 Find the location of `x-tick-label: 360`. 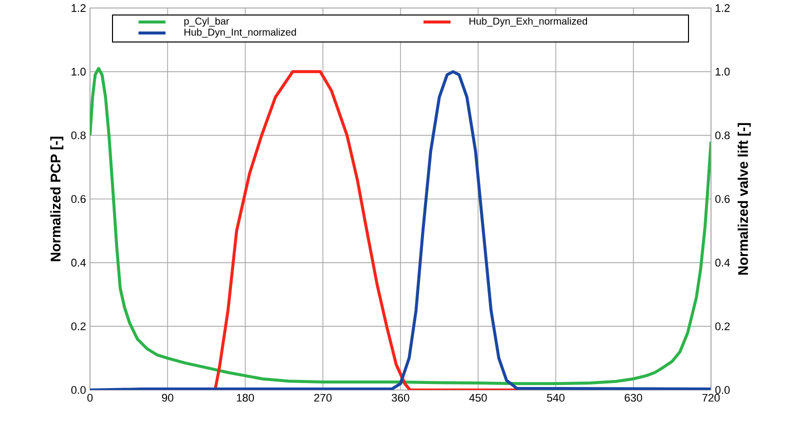

x-tick-label: 360 is located at coordinates (401, 398).